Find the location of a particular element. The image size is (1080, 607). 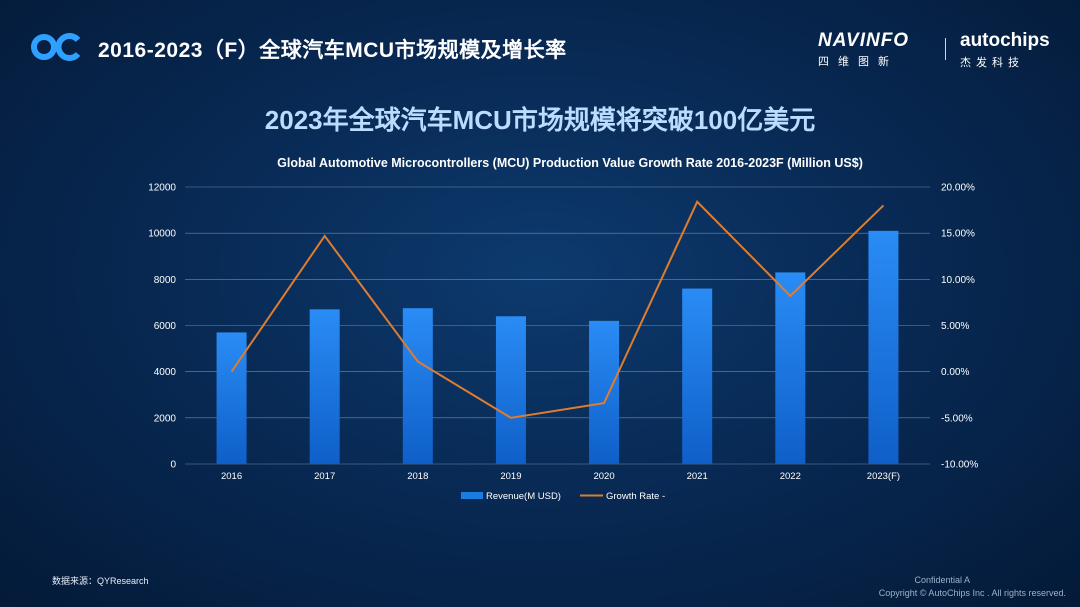

legend: Revenue(M USD) Growth Rate - is located at coordinates (563, 496).